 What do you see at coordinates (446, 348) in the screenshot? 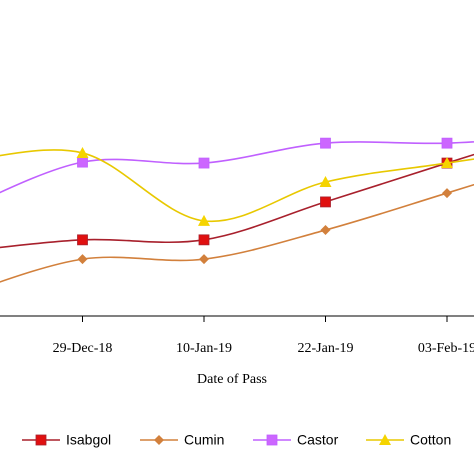
I see `x-tick-label: 03-Feb-19` at bounding box center [446, 348].